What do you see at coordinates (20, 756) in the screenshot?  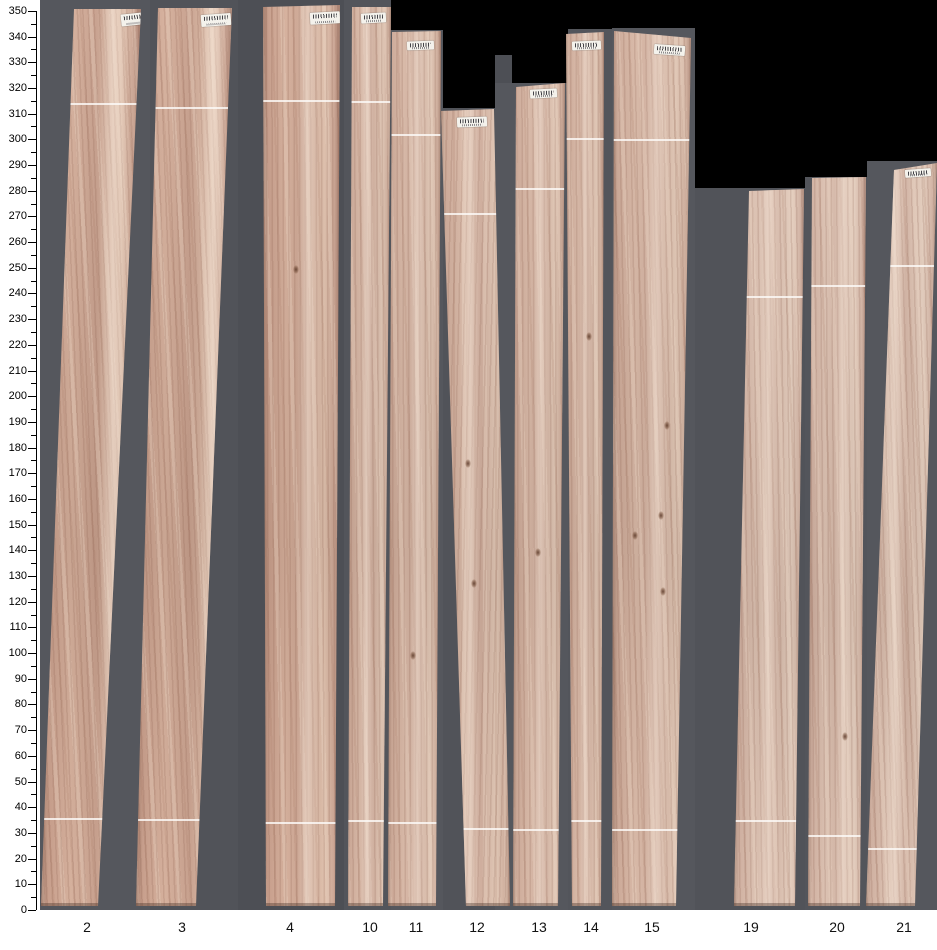 I see `axis-tick-label: 60` at bounding box center [20, 756].